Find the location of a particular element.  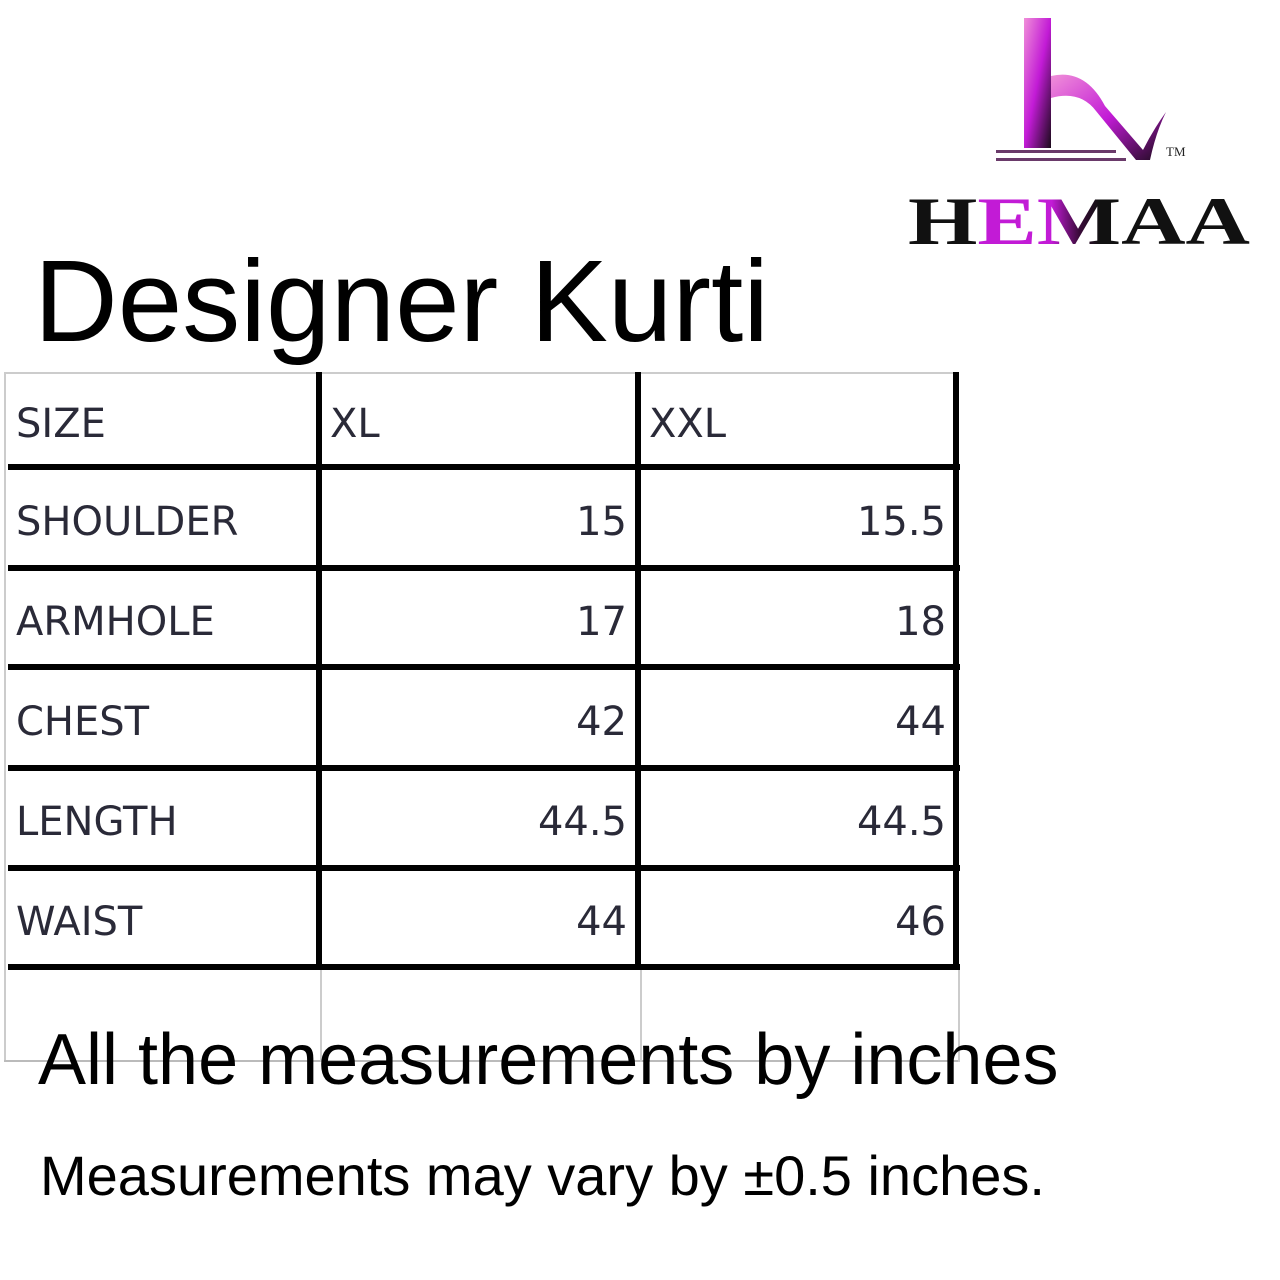

cell-xxl: 44 is located at coordinates (920, 722).